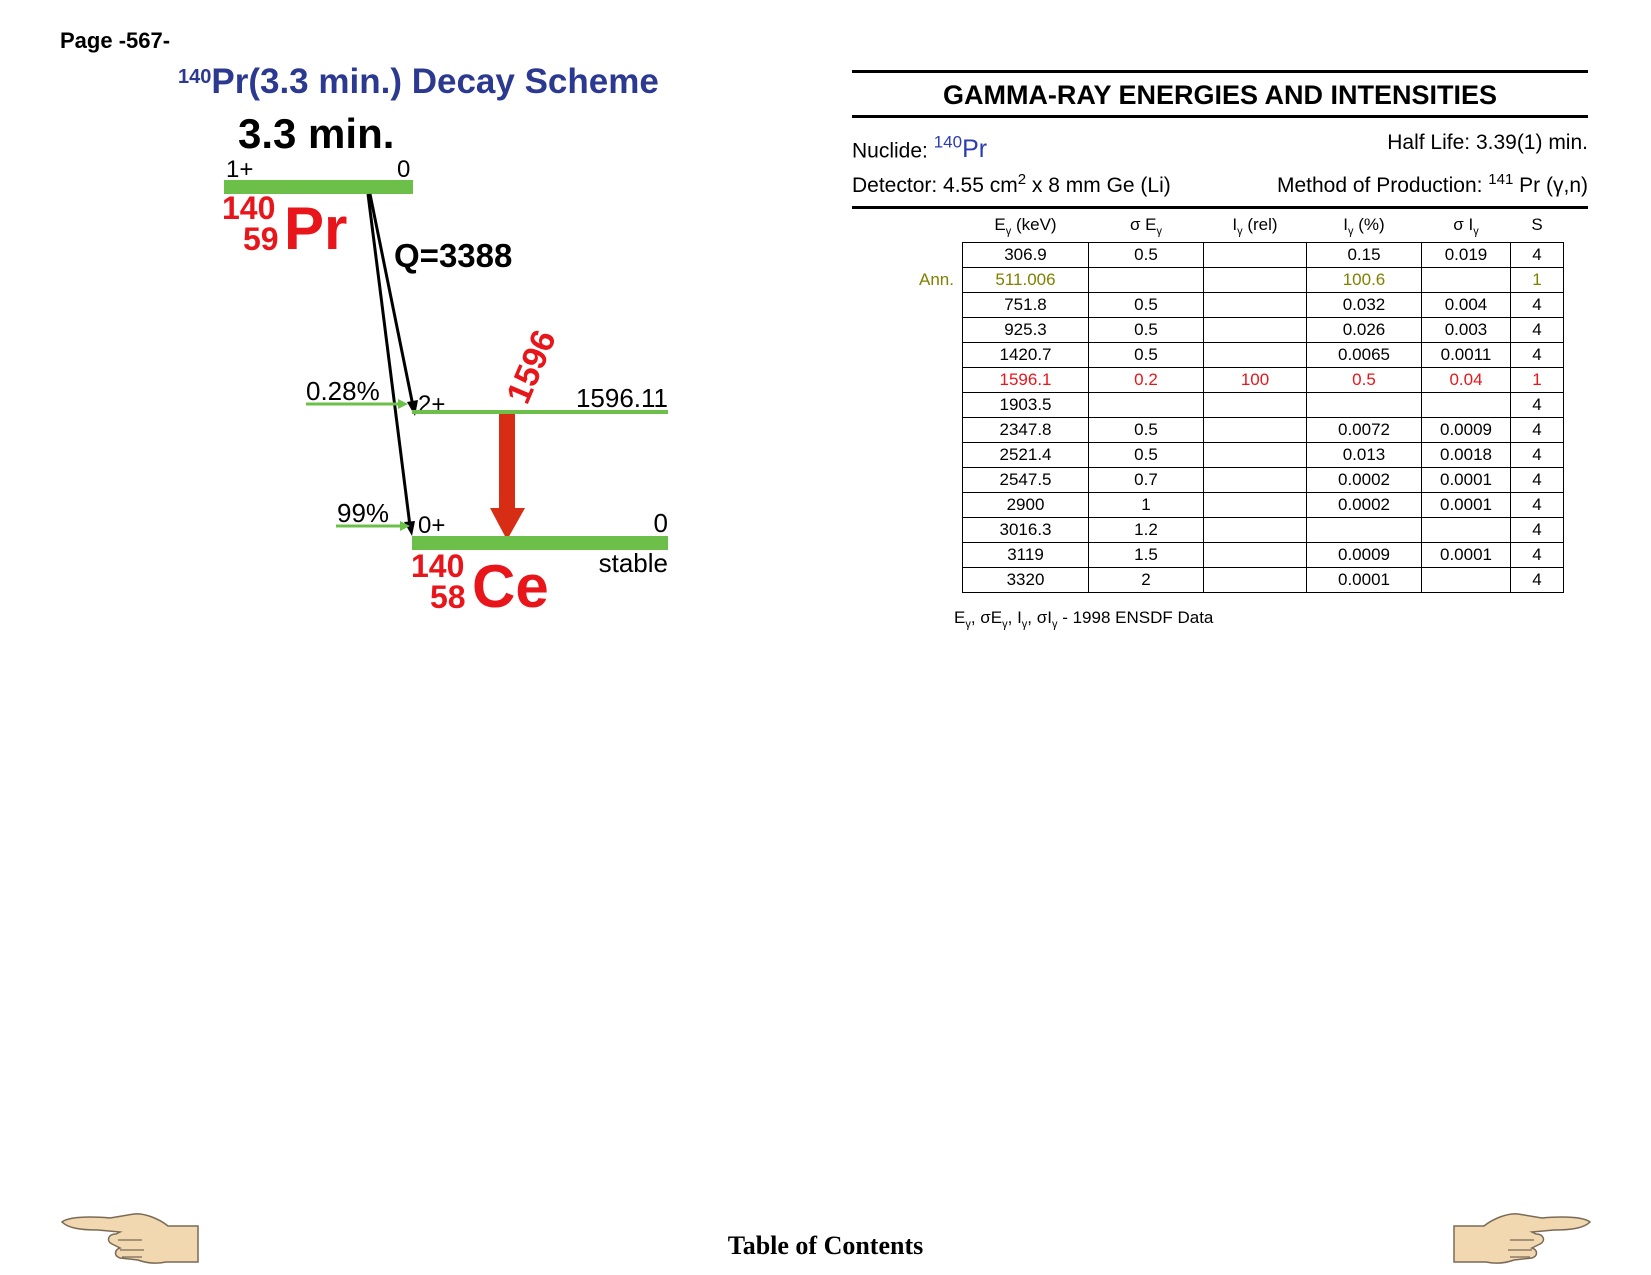  I want to click on table-row: 3320 2 0.0001 4, so click(1213, 580).